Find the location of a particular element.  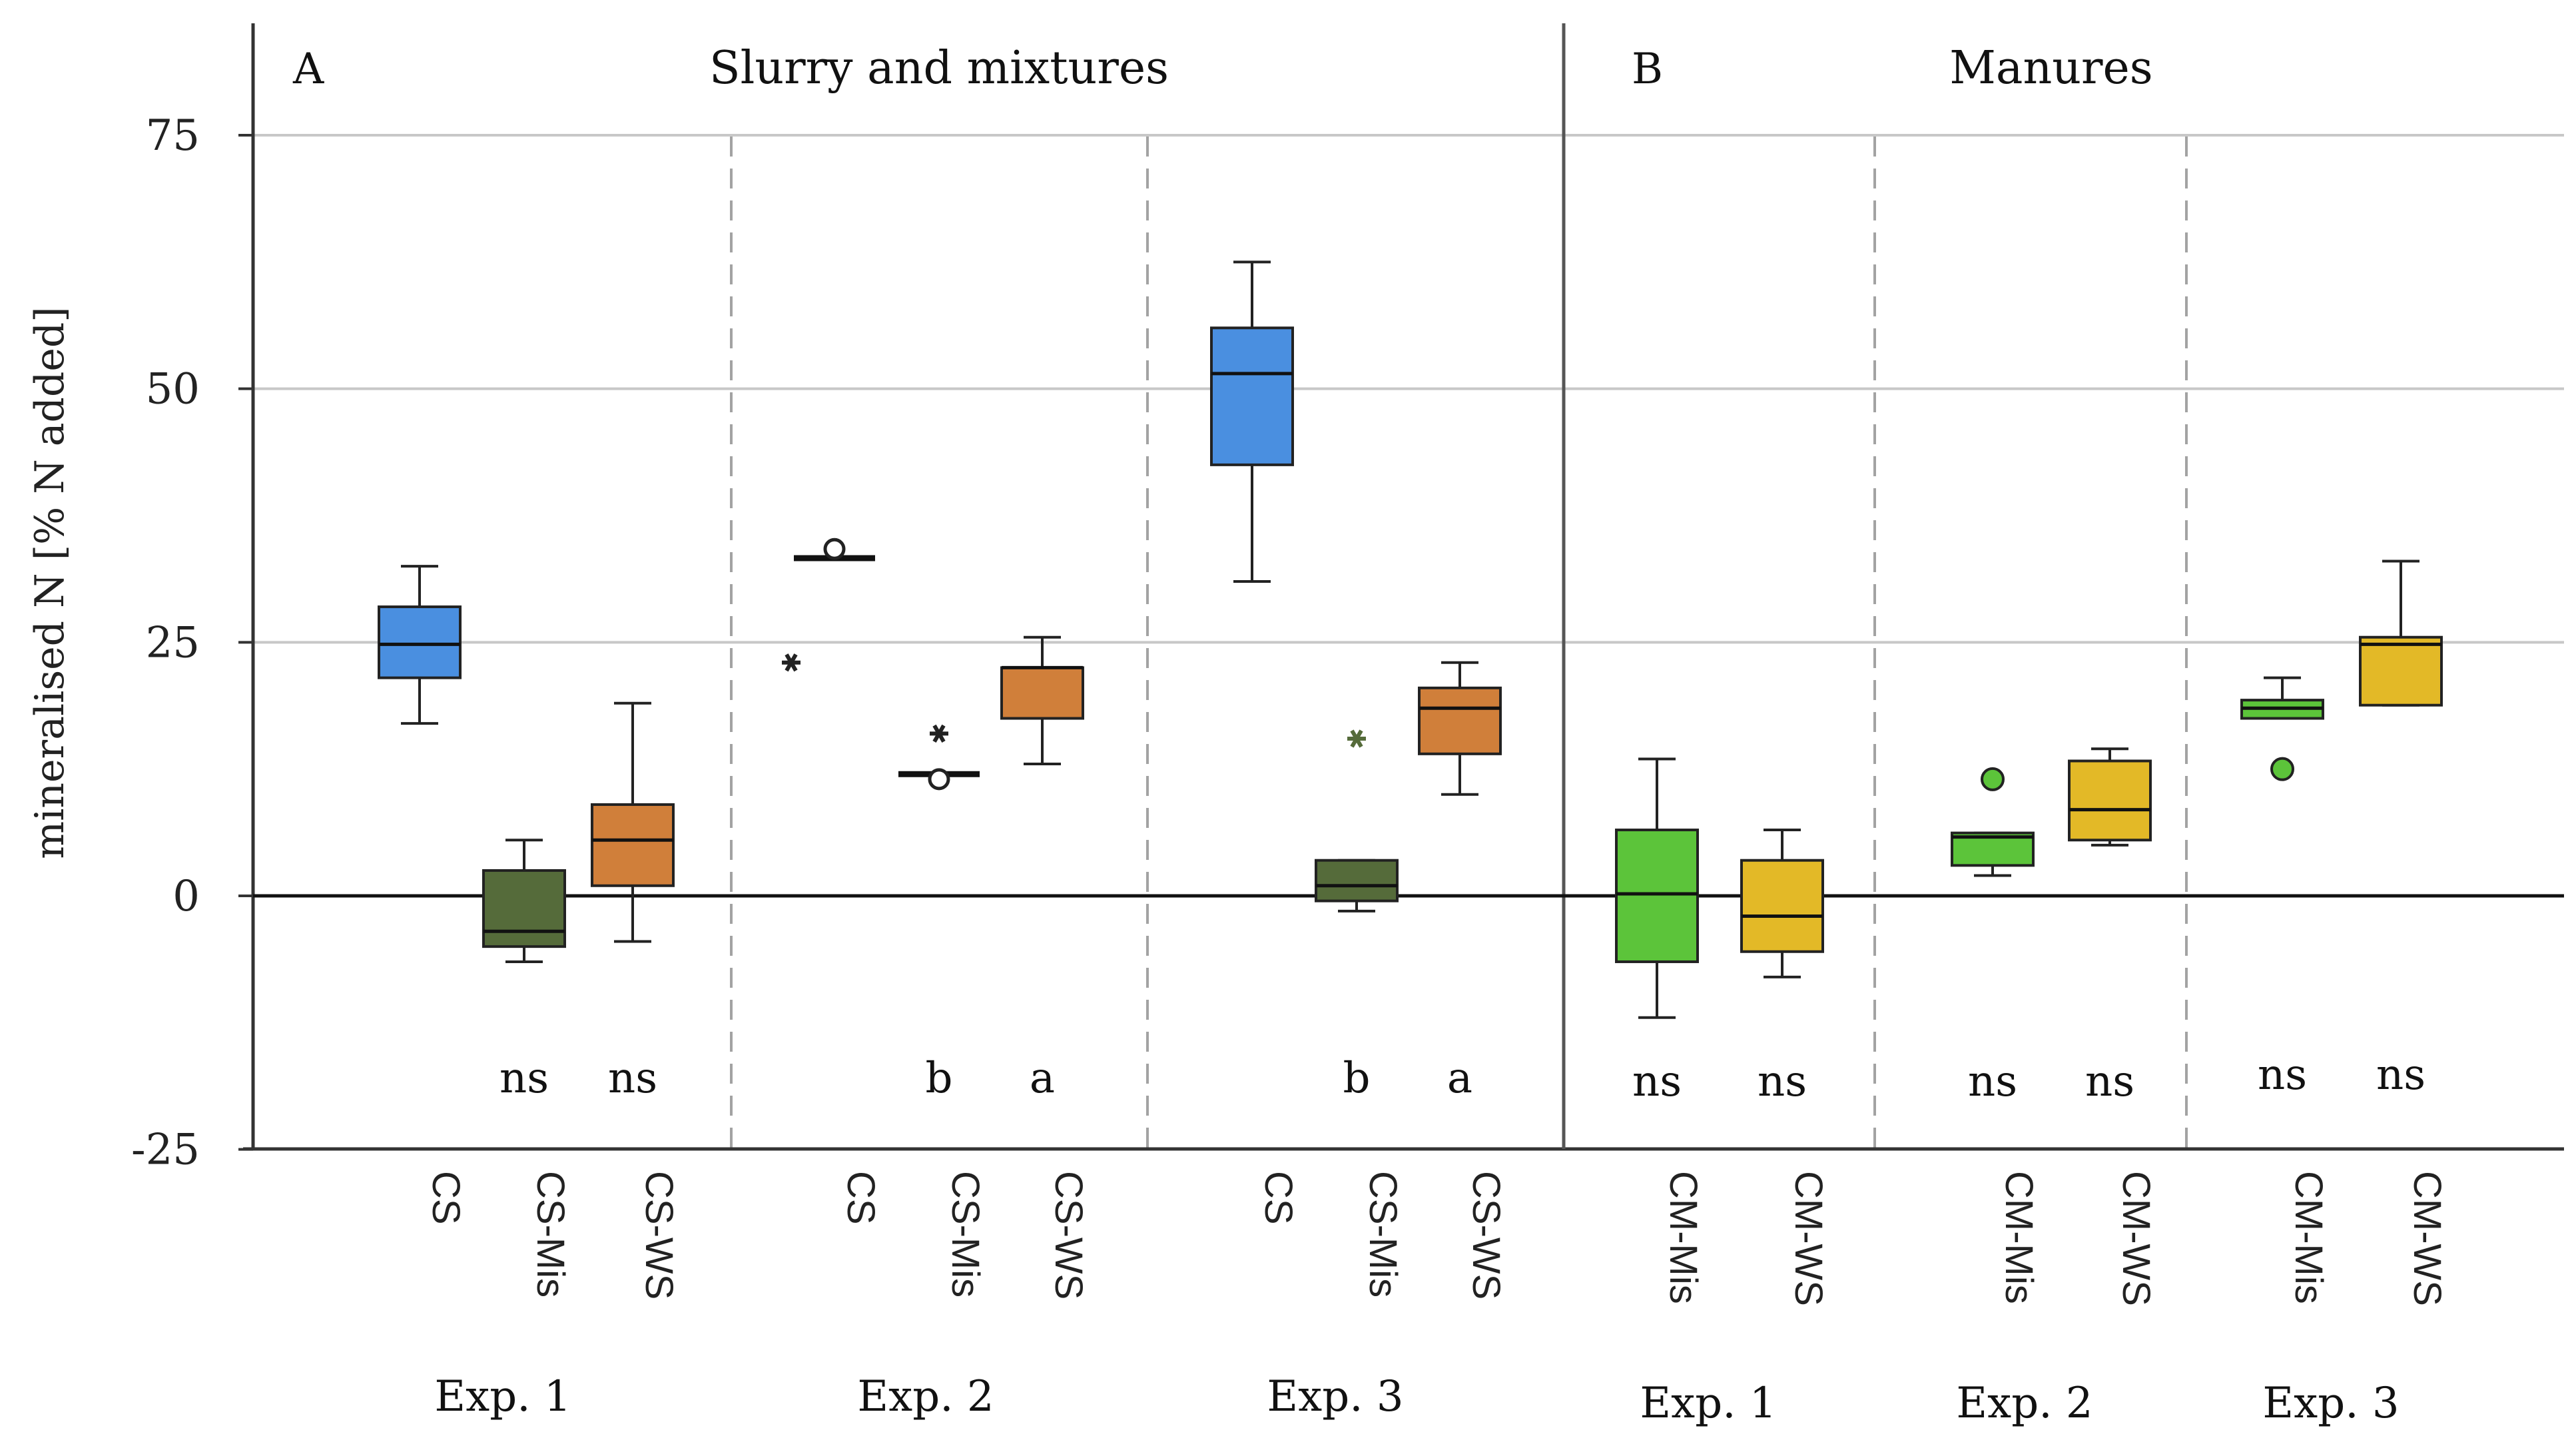

panel-title: Manures is located at coordinates (2050, 68).